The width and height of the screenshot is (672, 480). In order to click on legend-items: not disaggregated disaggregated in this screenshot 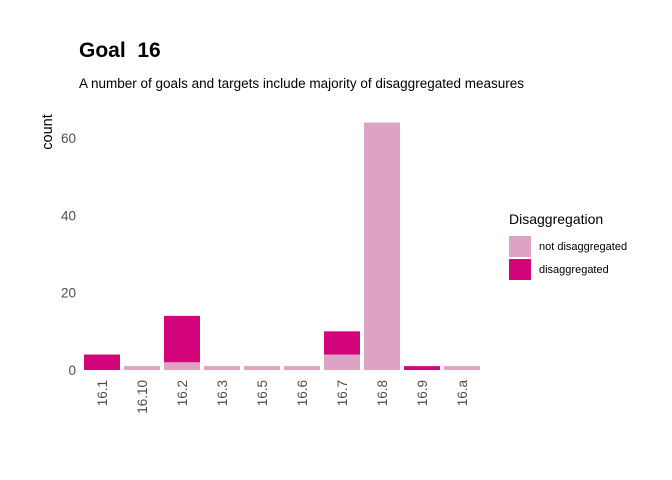, I will do `click(568, 258)`.